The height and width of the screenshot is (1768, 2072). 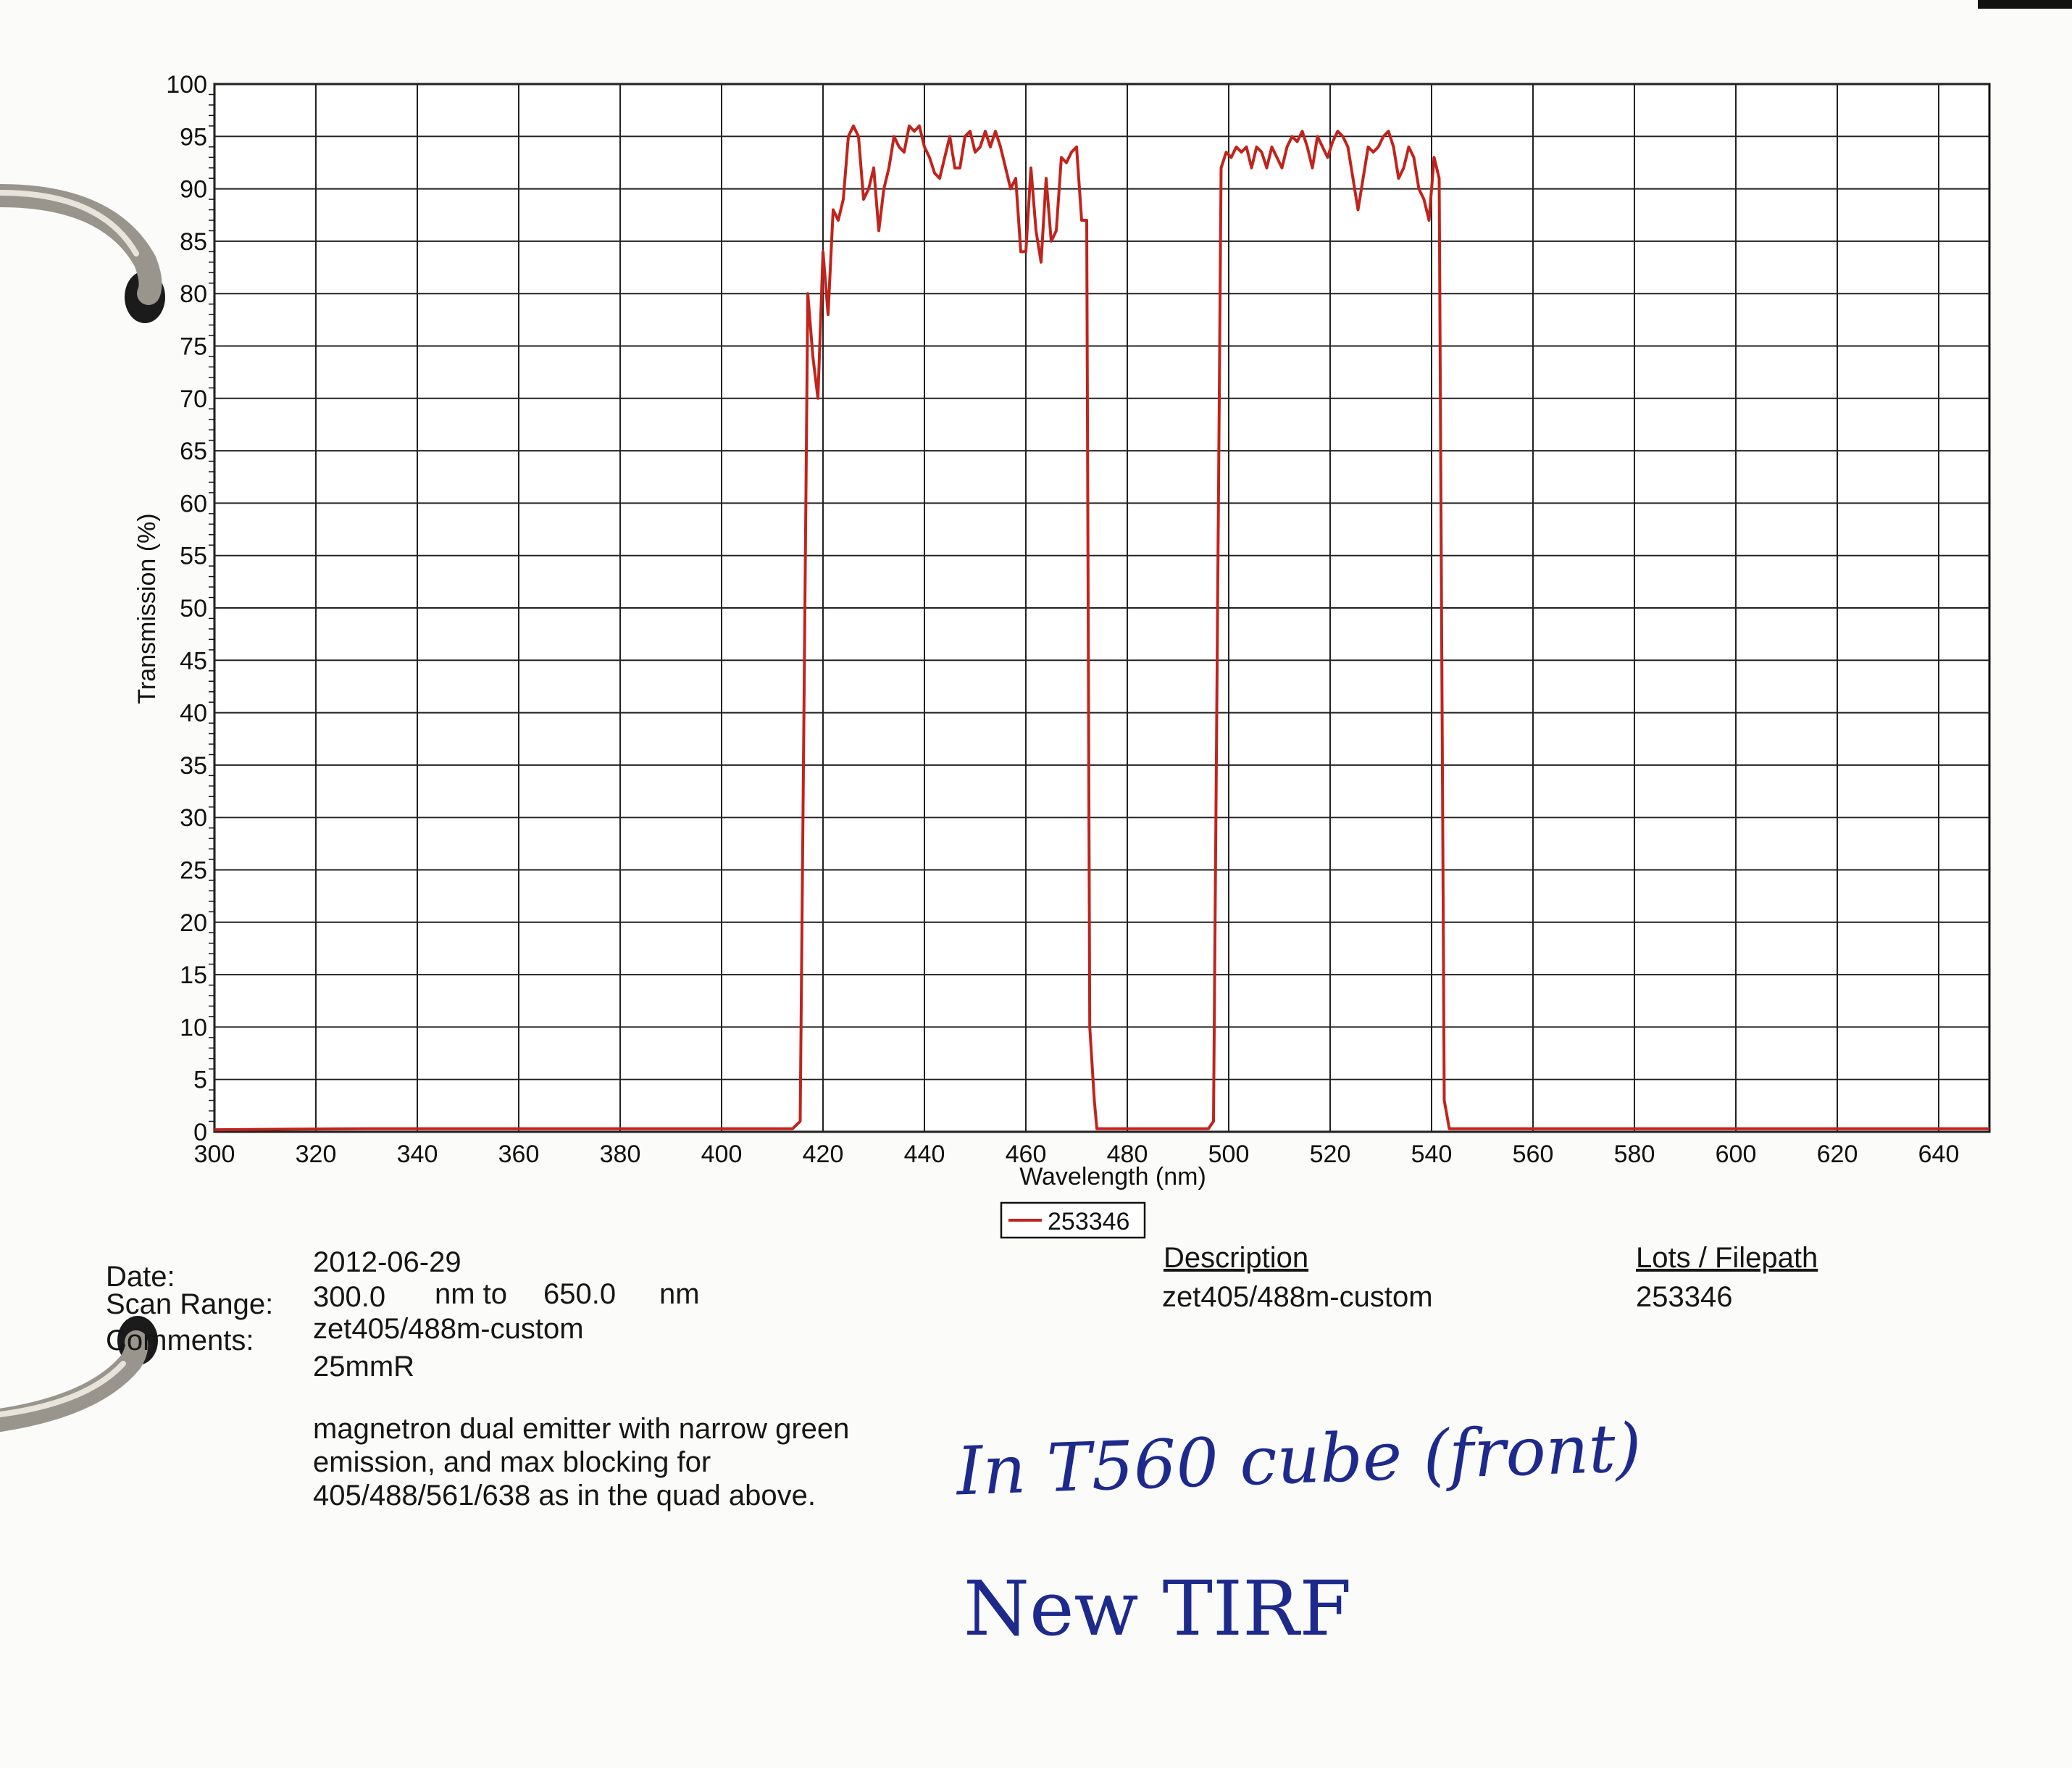 I want to click on y-tick-label: 35, so click(x=193, y=766).